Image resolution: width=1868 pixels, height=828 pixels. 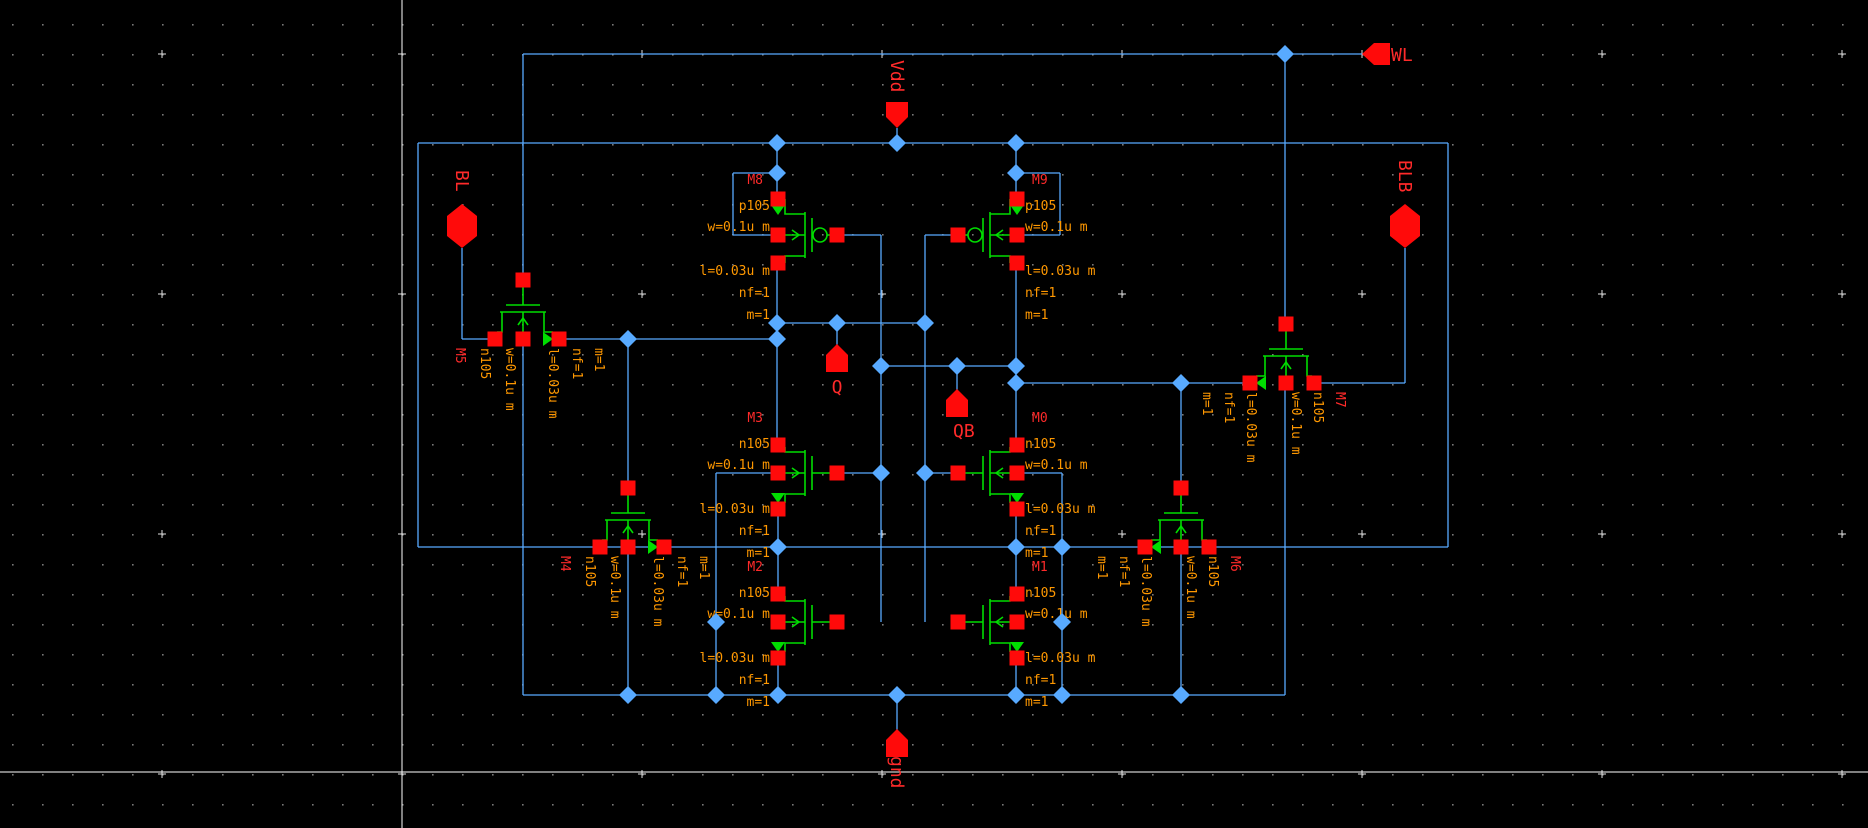 What do you see at coordinates (897, 115) in the screenshot?
I see `pin-Vdd` at bounding box center [897, 115].